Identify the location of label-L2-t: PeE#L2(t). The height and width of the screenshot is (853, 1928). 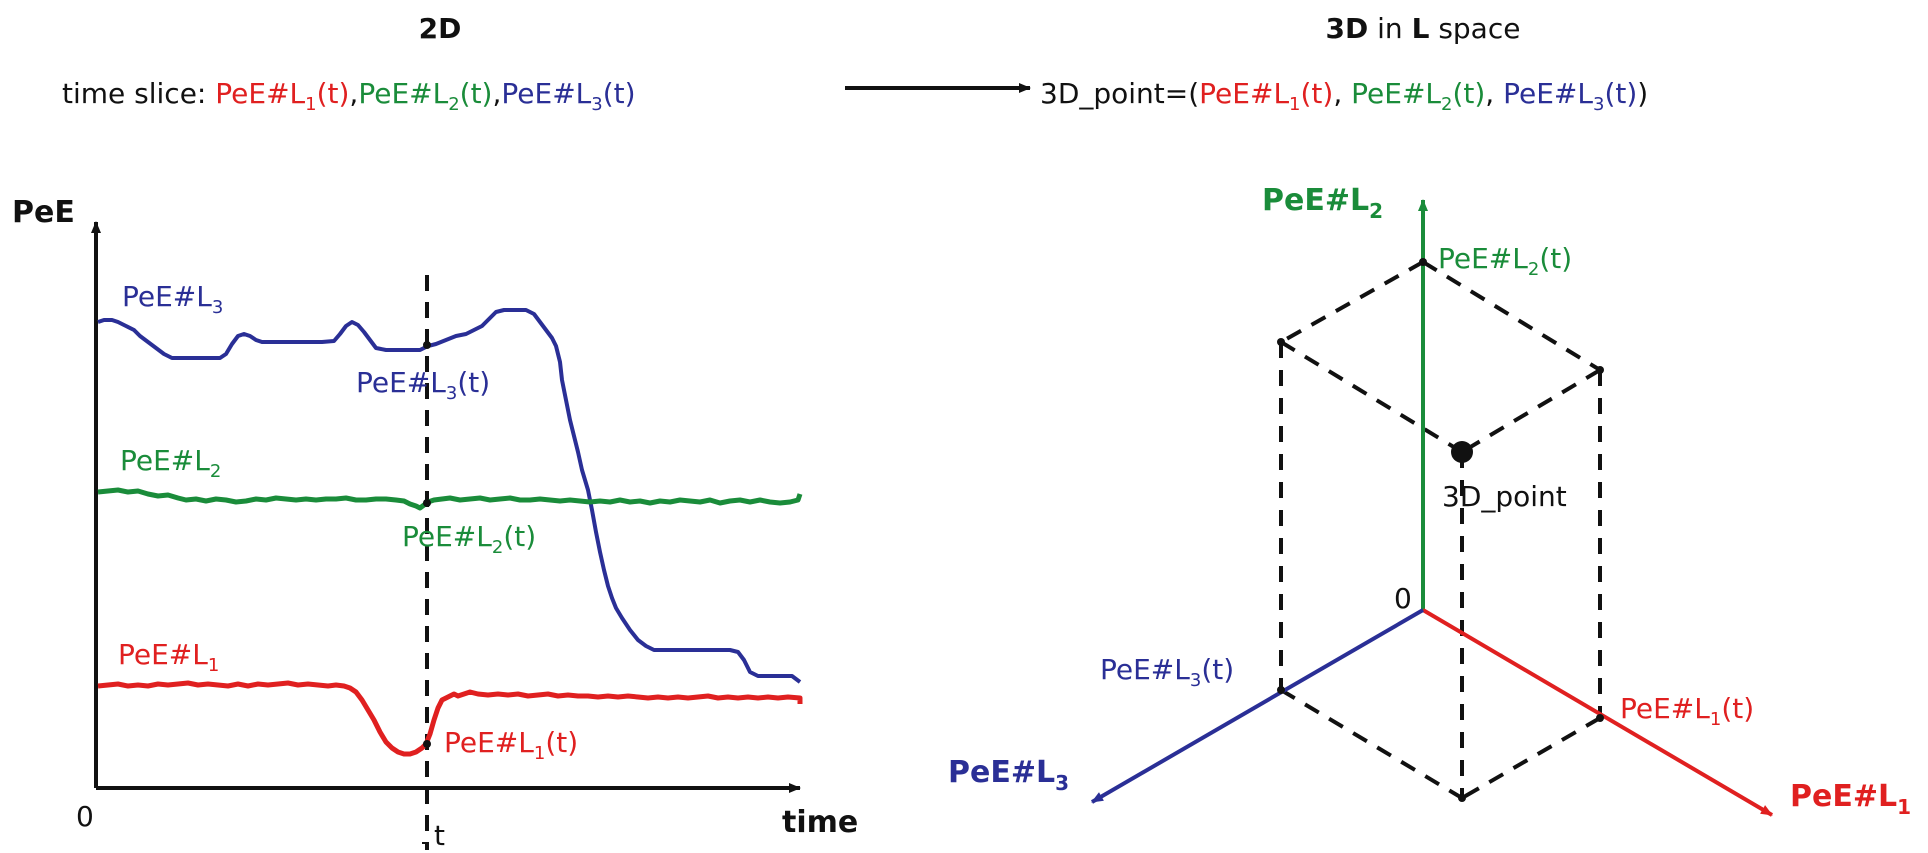
(469, 539).